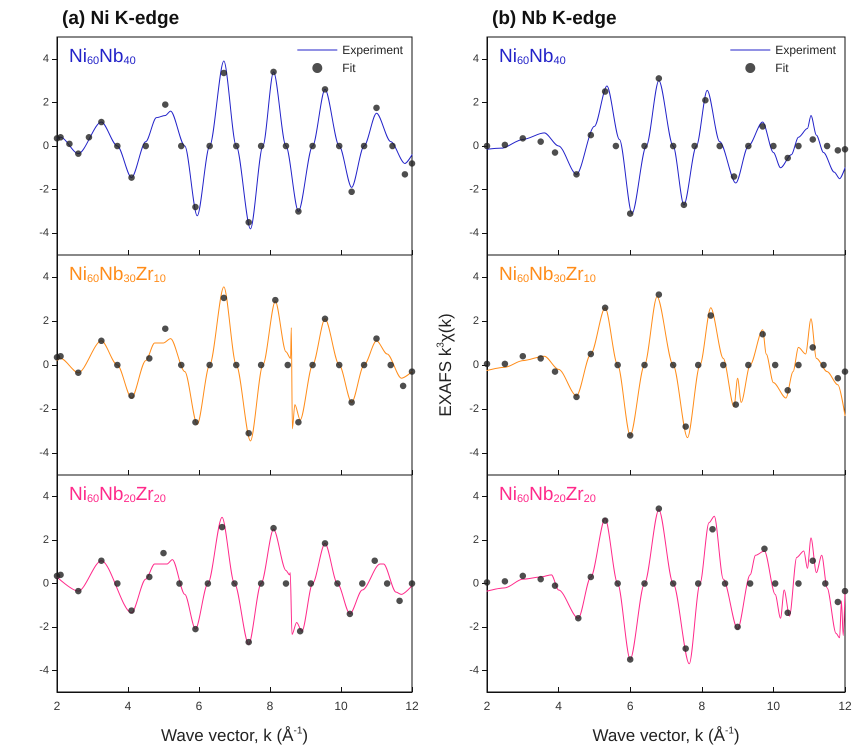  What do you see at coordinates (782, 68) in the screenshot?
I see `legend-label: Fit` at bounding box center [782, 68].